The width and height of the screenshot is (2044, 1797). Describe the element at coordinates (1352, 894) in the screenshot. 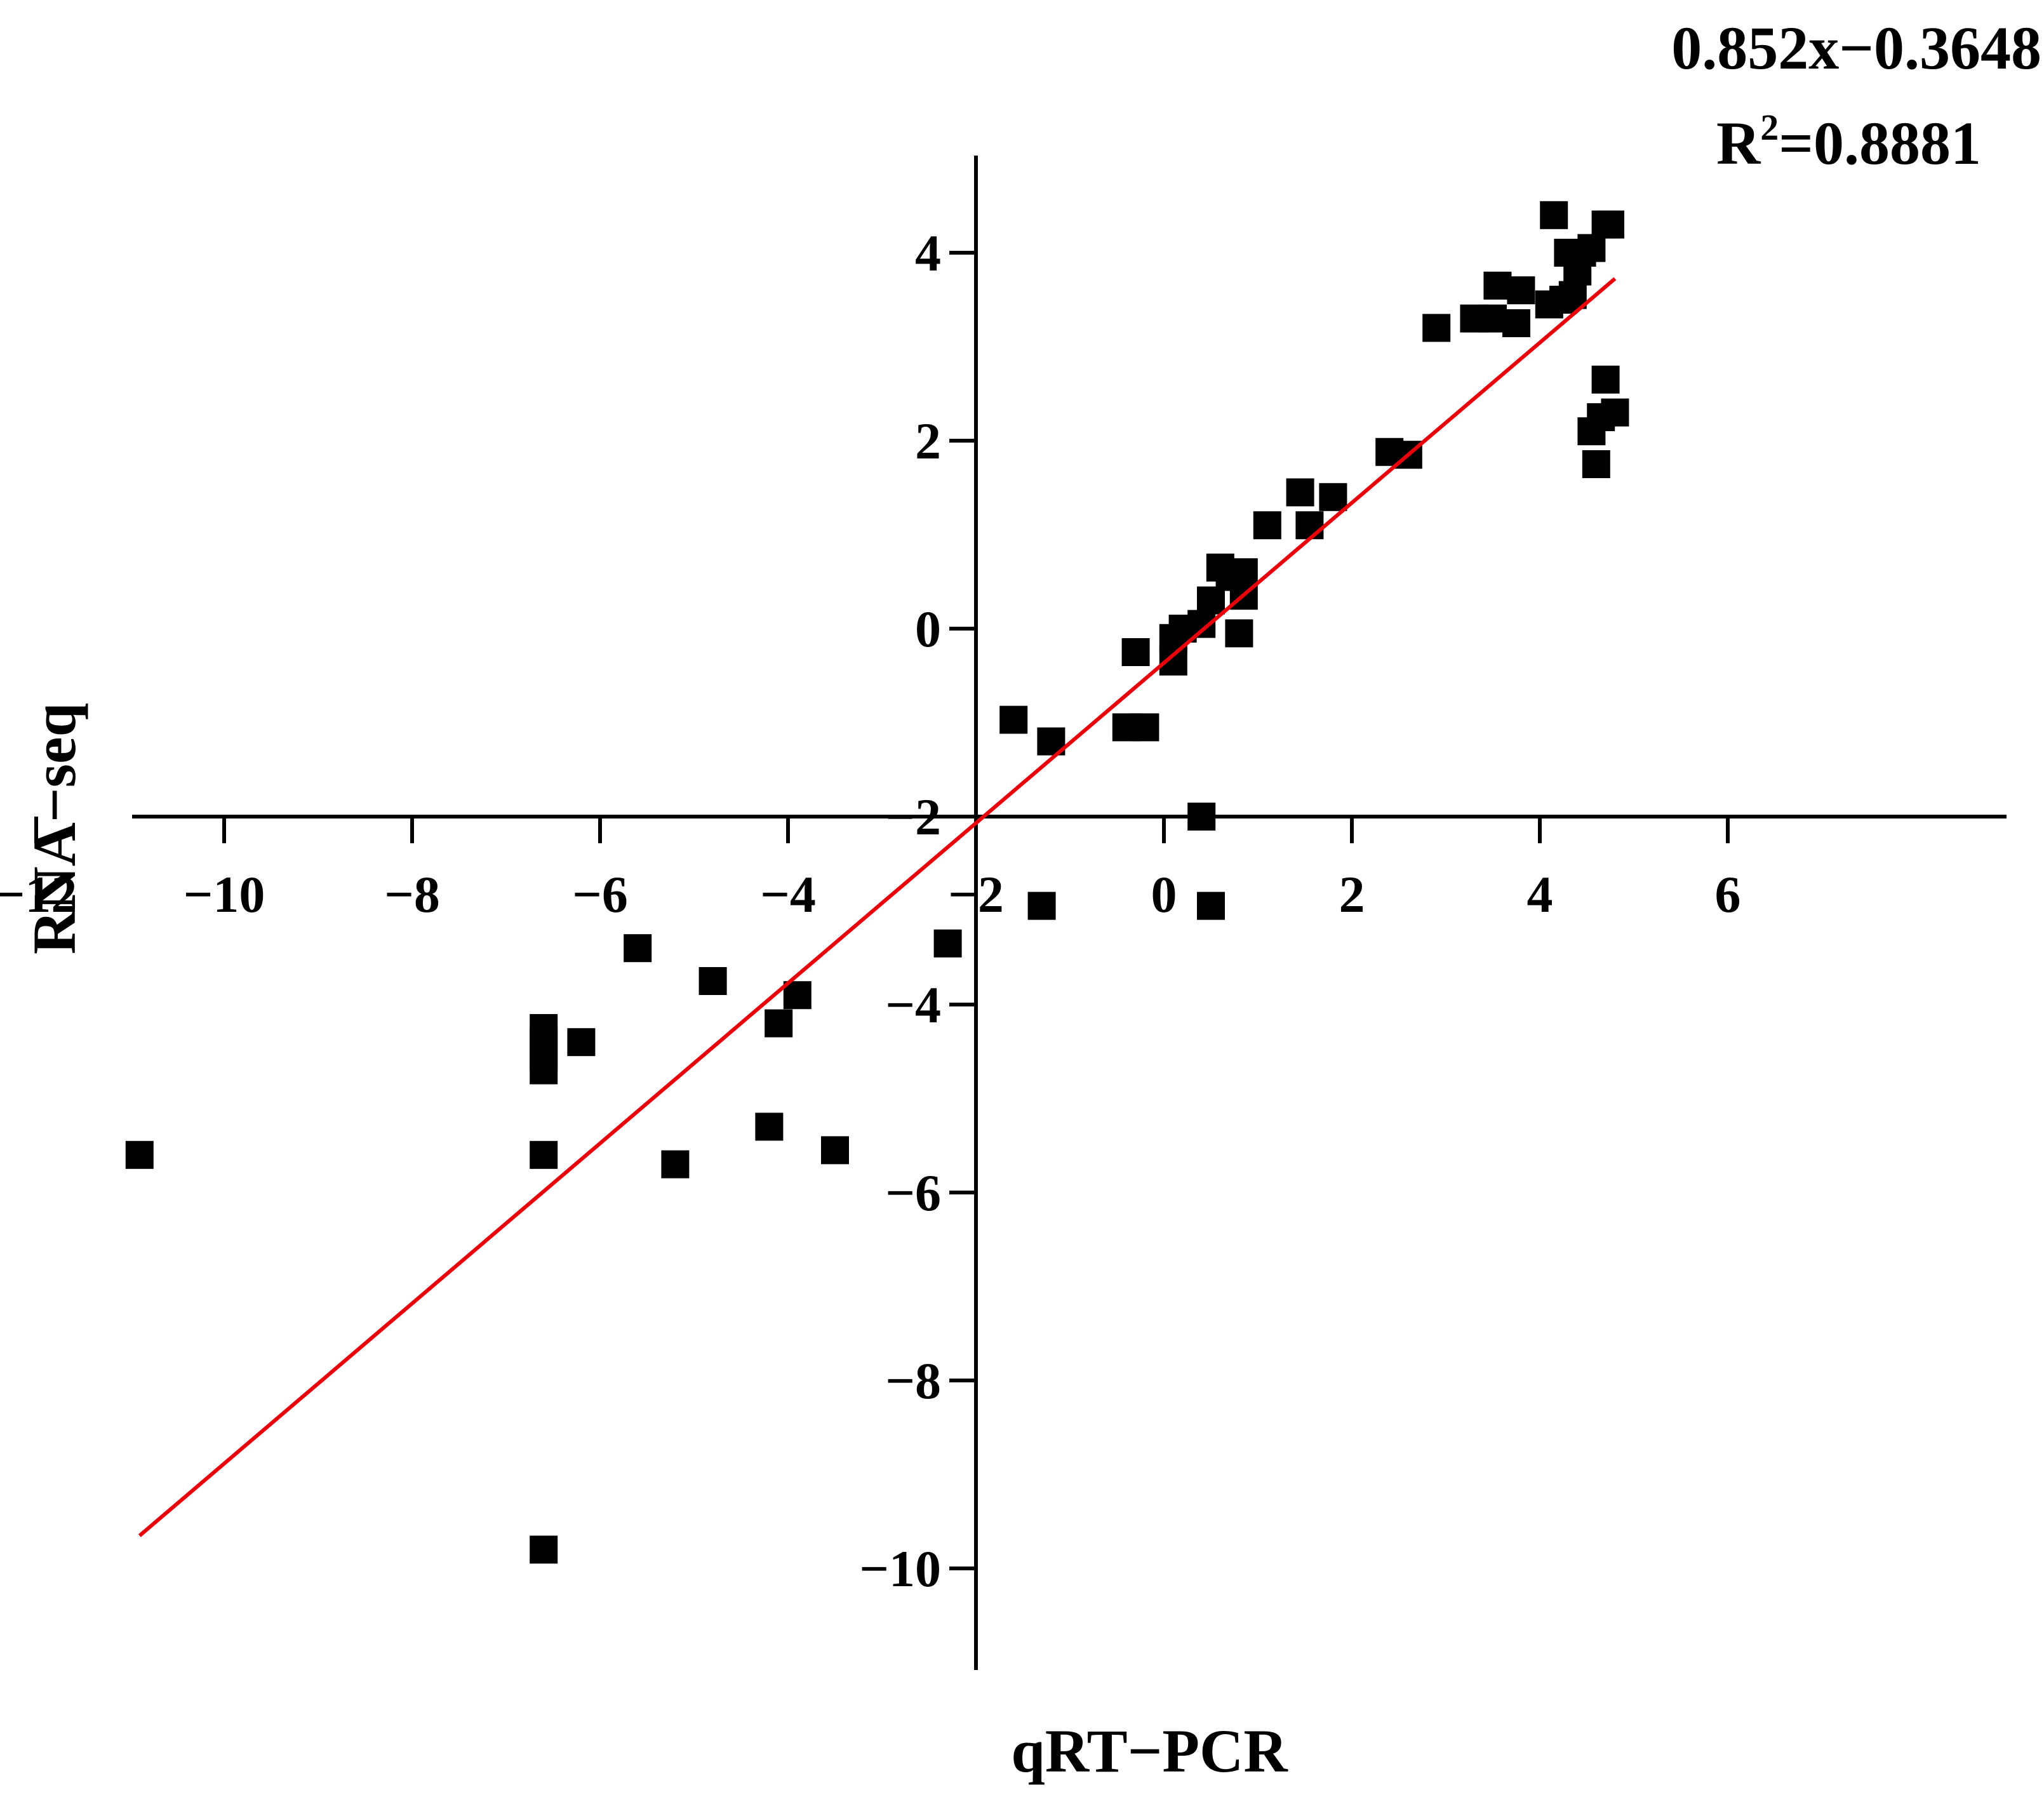

I see `x-tick-label: 2` at that location.